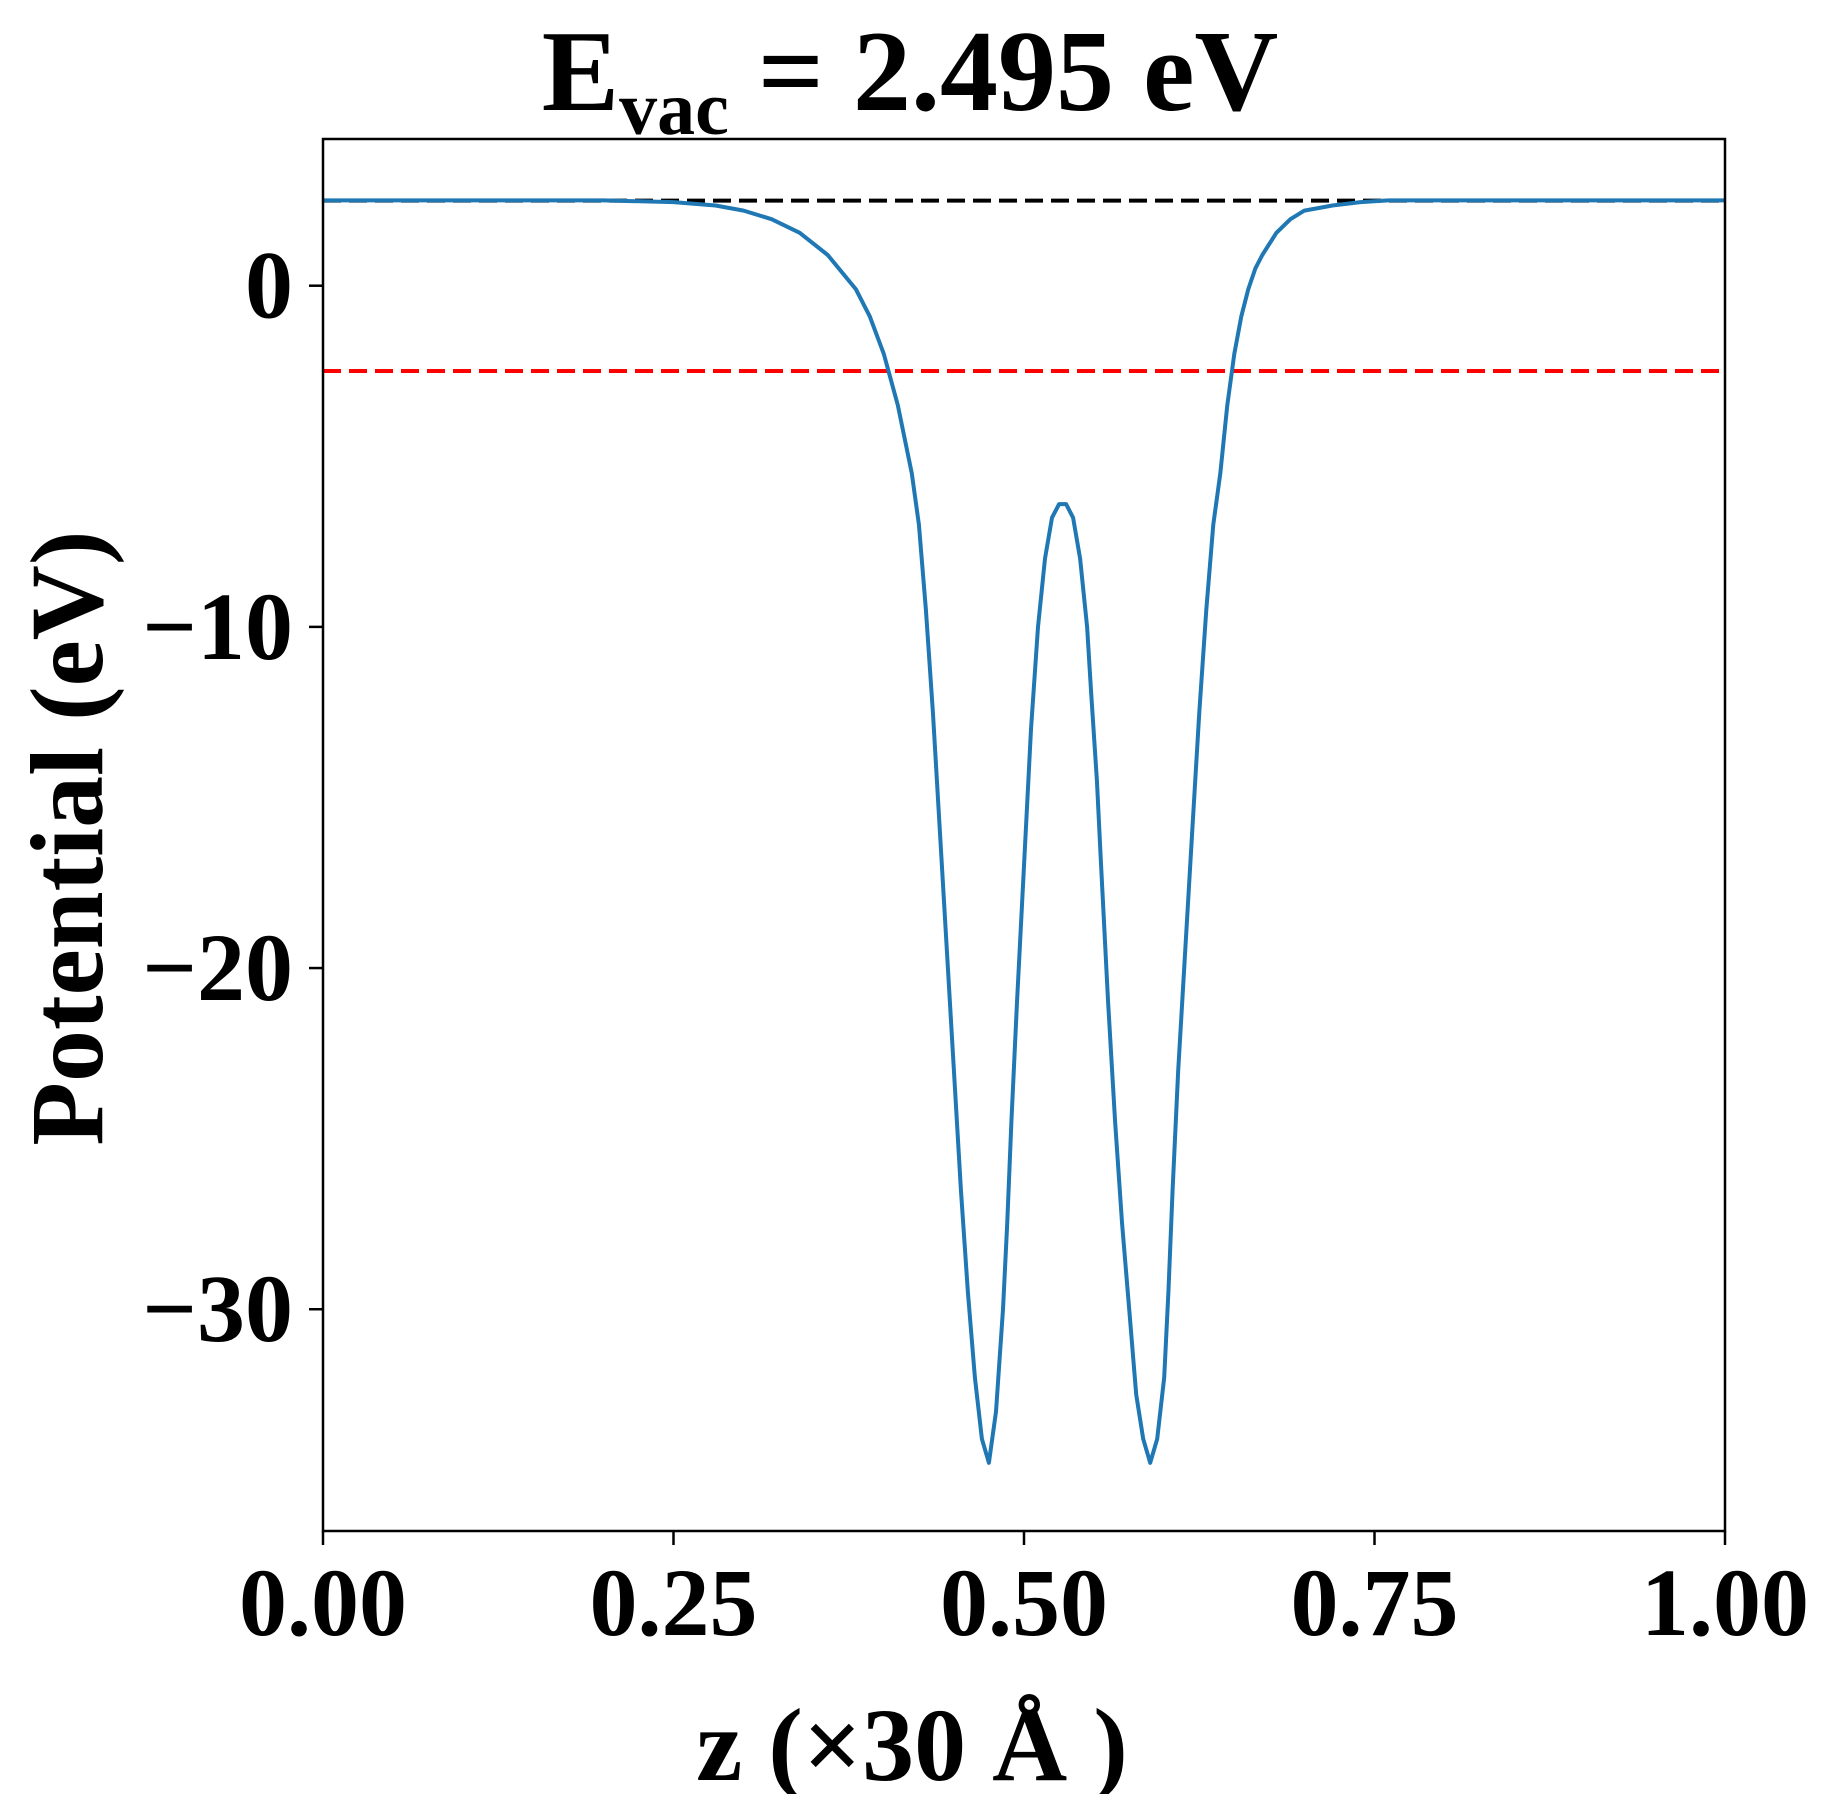 The width and height of the screenshot is (1833, 1794). I want to click on y-tick-label: −30, so click(217, 1308).